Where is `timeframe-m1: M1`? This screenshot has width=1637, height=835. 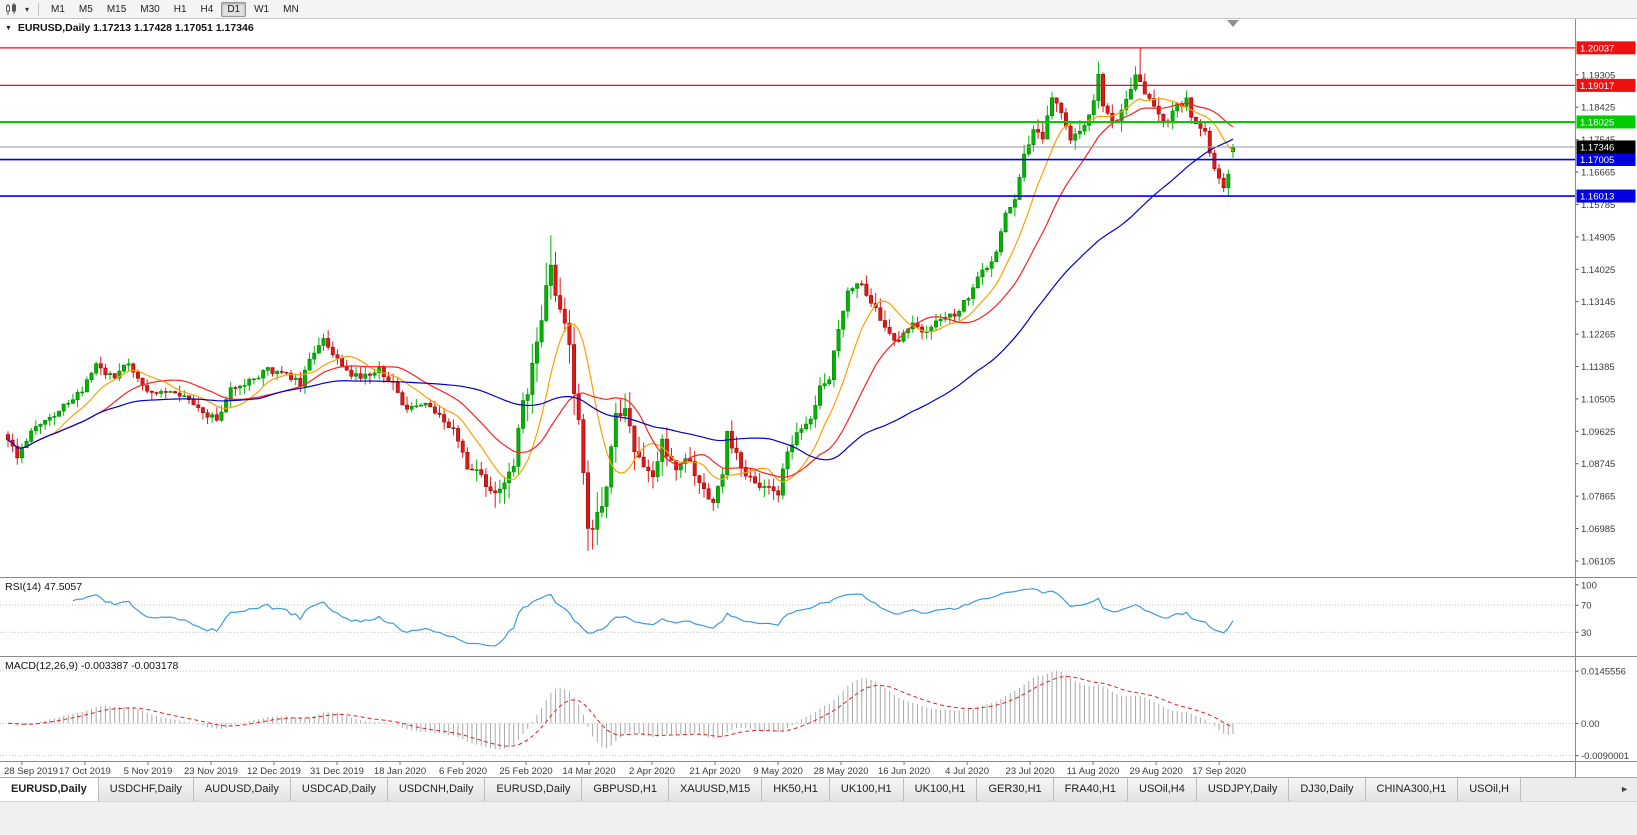 timeframe-m1: M1 is located at coordinates (58, 9).